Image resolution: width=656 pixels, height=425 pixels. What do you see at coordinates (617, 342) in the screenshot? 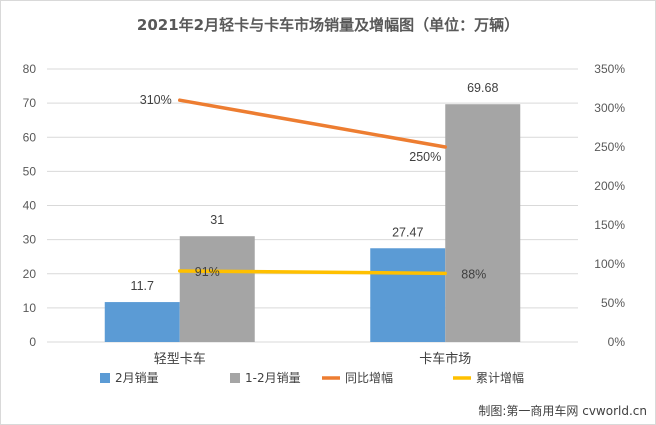
I see `right-tick-label: 0%` at bounding box center [617, 342].